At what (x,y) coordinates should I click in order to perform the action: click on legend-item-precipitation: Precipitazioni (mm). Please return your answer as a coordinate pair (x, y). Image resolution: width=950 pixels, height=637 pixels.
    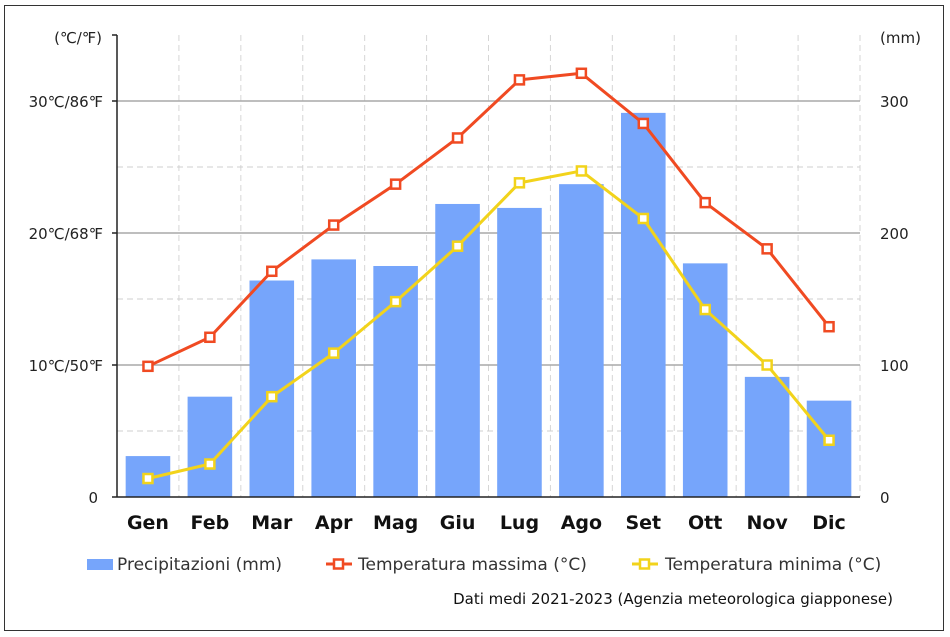
    Looking at the image, I should click on (184, 565).